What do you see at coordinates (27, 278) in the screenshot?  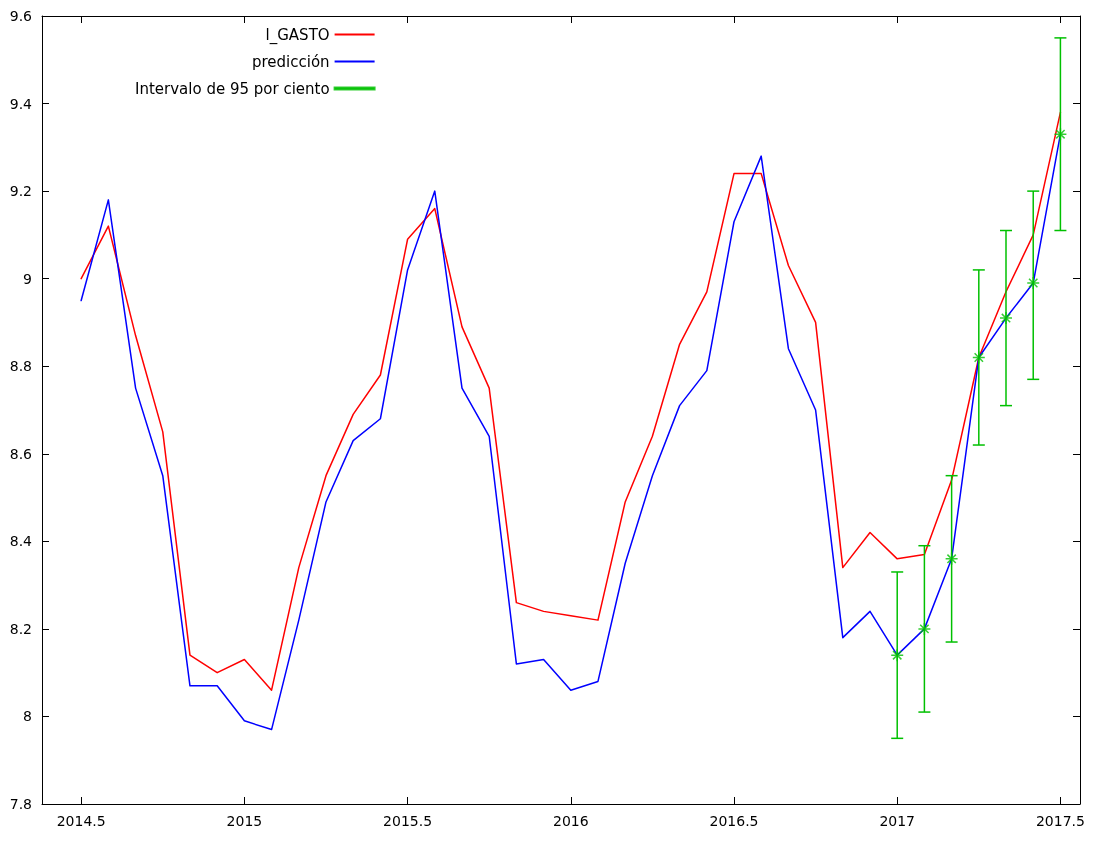 I see `y-tick-label: 9` at bounding box center [27, 278].